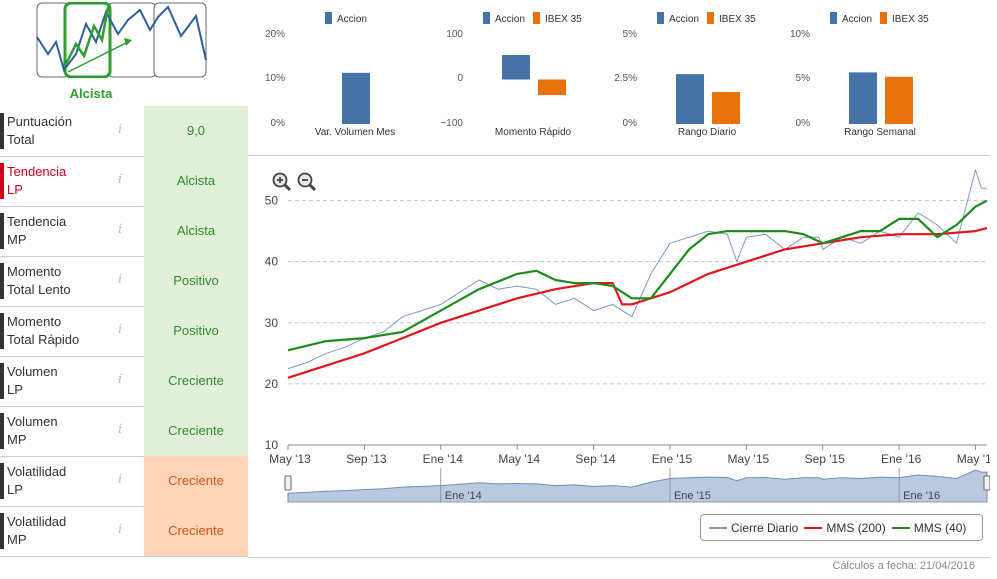 This screenshot has width=997, height=579. What do you see at coordinates (307, 182) in the screenshot?
I see `zoom-out-icon` at bounding box center [307, 182].